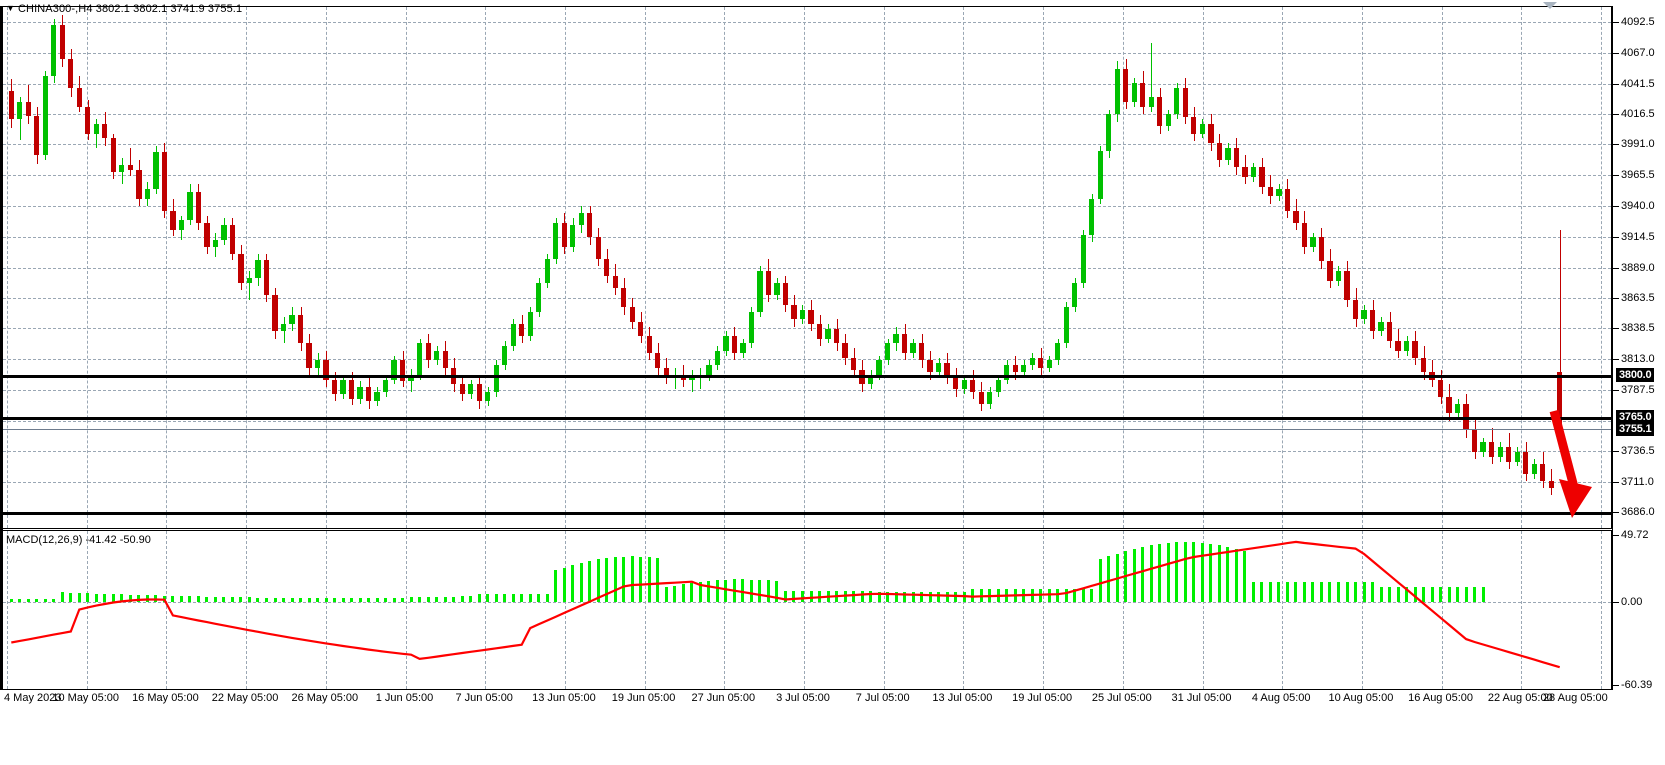 The width and height of the screenshot is (1665, 765). I want to click on time-axis-label: 22 Aug 05:00, so click(1520, 698).